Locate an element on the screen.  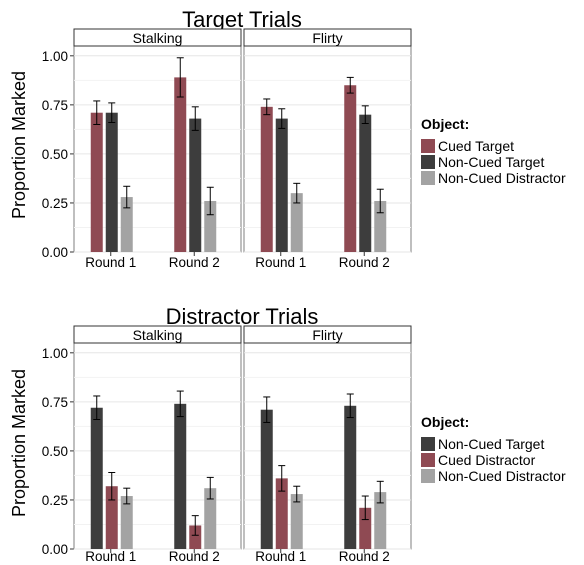
chart-title: Target Trials is located at coordinates (242, 19).